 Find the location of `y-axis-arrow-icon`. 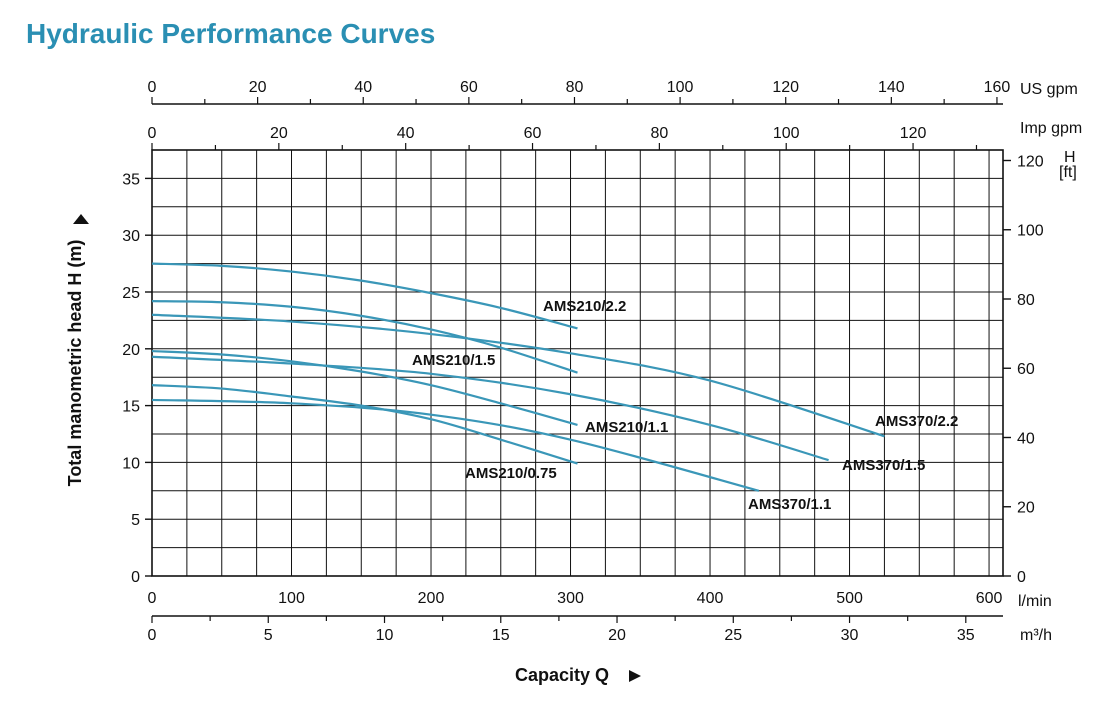

y-axis-arrow-icon is located at coordinates (81, 219).